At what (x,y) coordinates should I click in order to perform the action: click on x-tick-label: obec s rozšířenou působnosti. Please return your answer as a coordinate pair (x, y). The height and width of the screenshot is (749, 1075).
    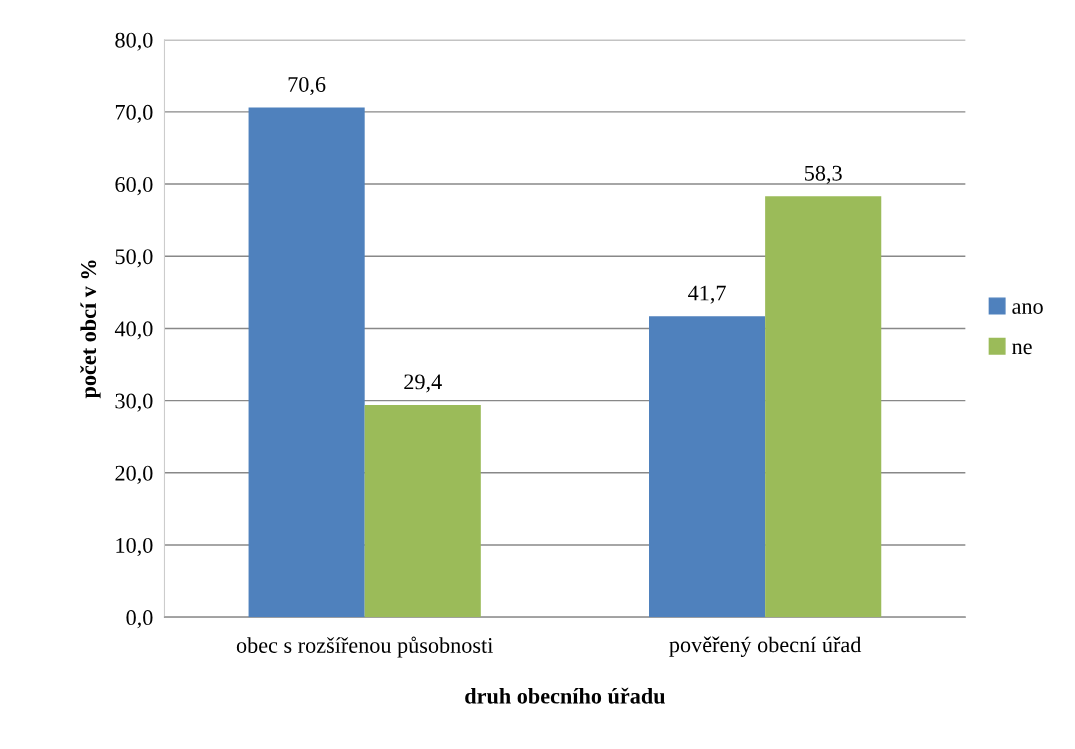
    Looking at the image, I should click on (364, 647).